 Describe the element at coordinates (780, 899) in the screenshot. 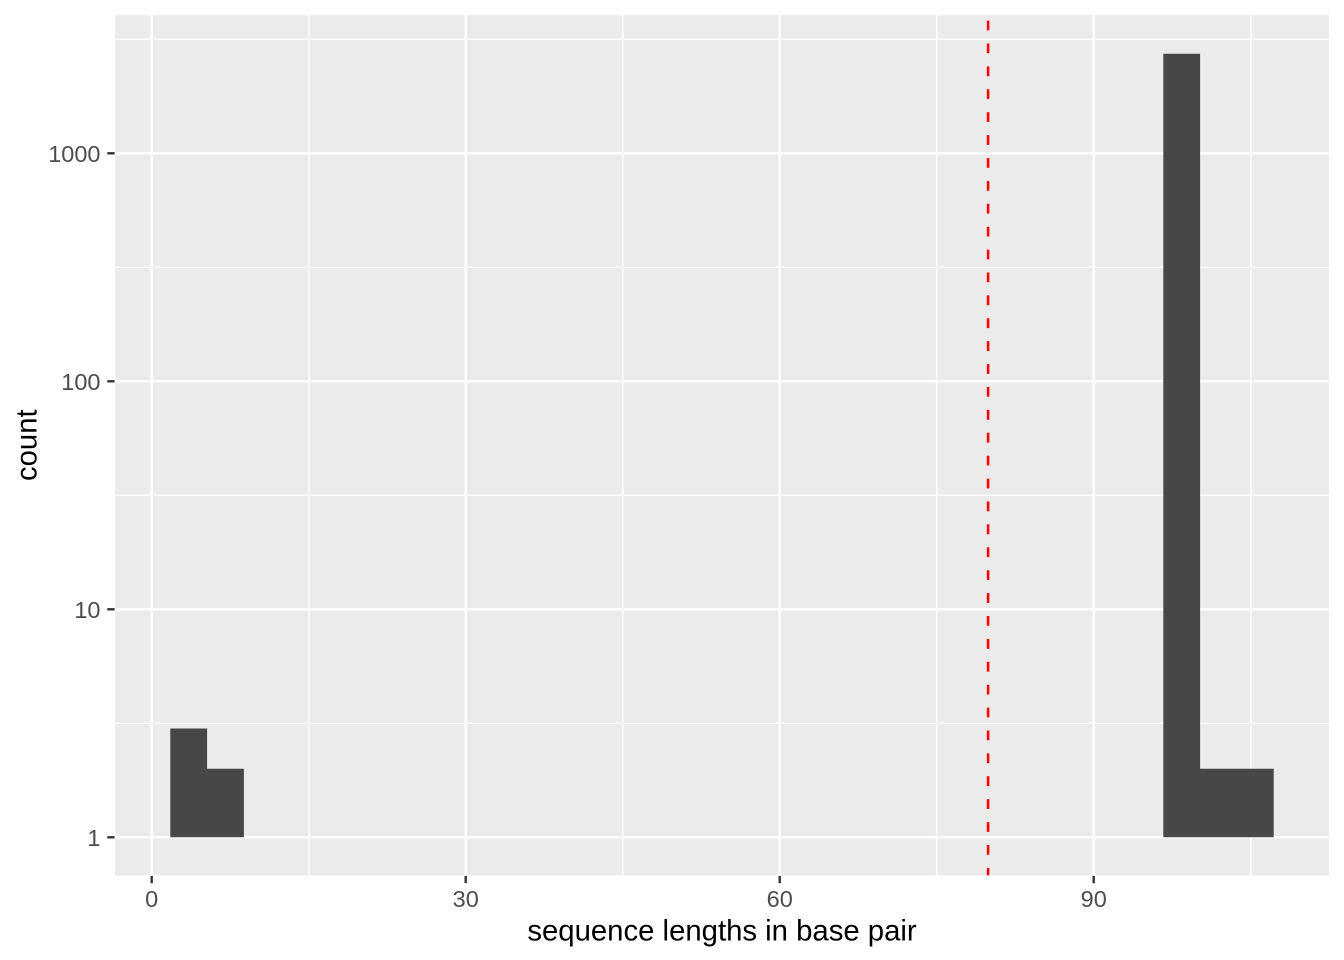

I see `svg-text: 60` at that location.